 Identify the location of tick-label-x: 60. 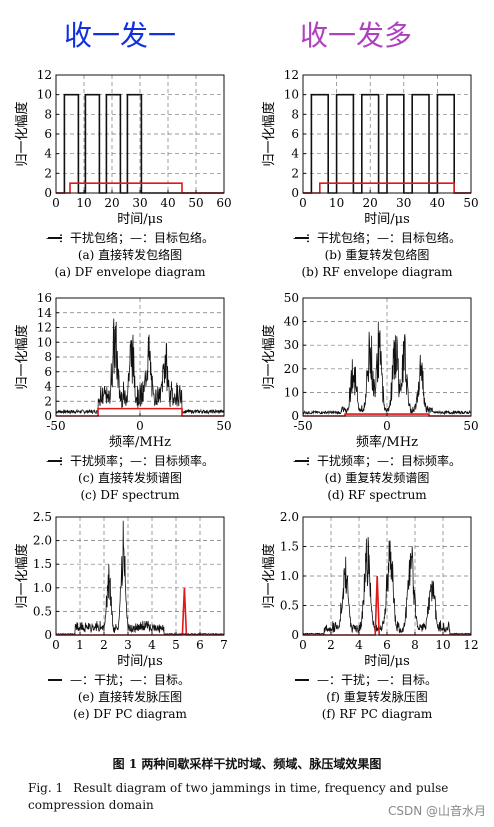
(223, 203).